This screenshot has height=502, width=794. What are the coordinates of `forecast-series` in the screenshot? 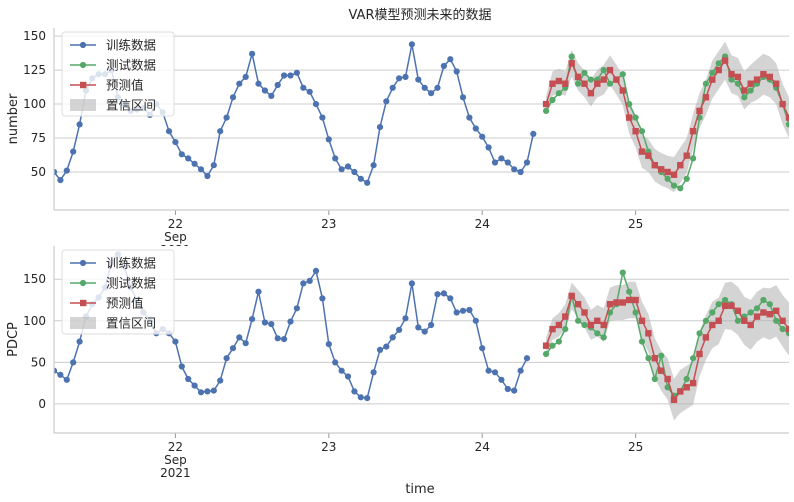 It's located at (665, 347).